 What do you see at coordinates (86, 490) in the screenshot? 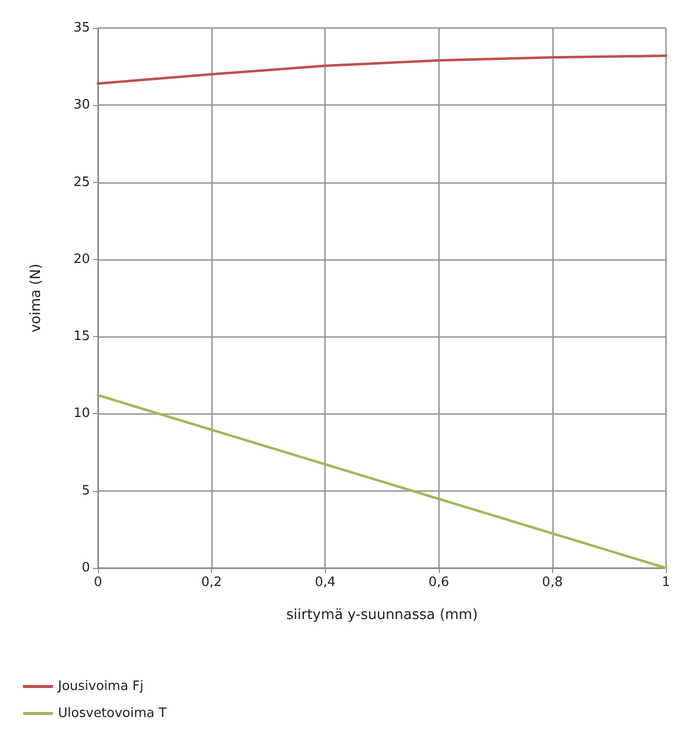
I see `y-tick-label: 5` at bounding box center [86, 490].